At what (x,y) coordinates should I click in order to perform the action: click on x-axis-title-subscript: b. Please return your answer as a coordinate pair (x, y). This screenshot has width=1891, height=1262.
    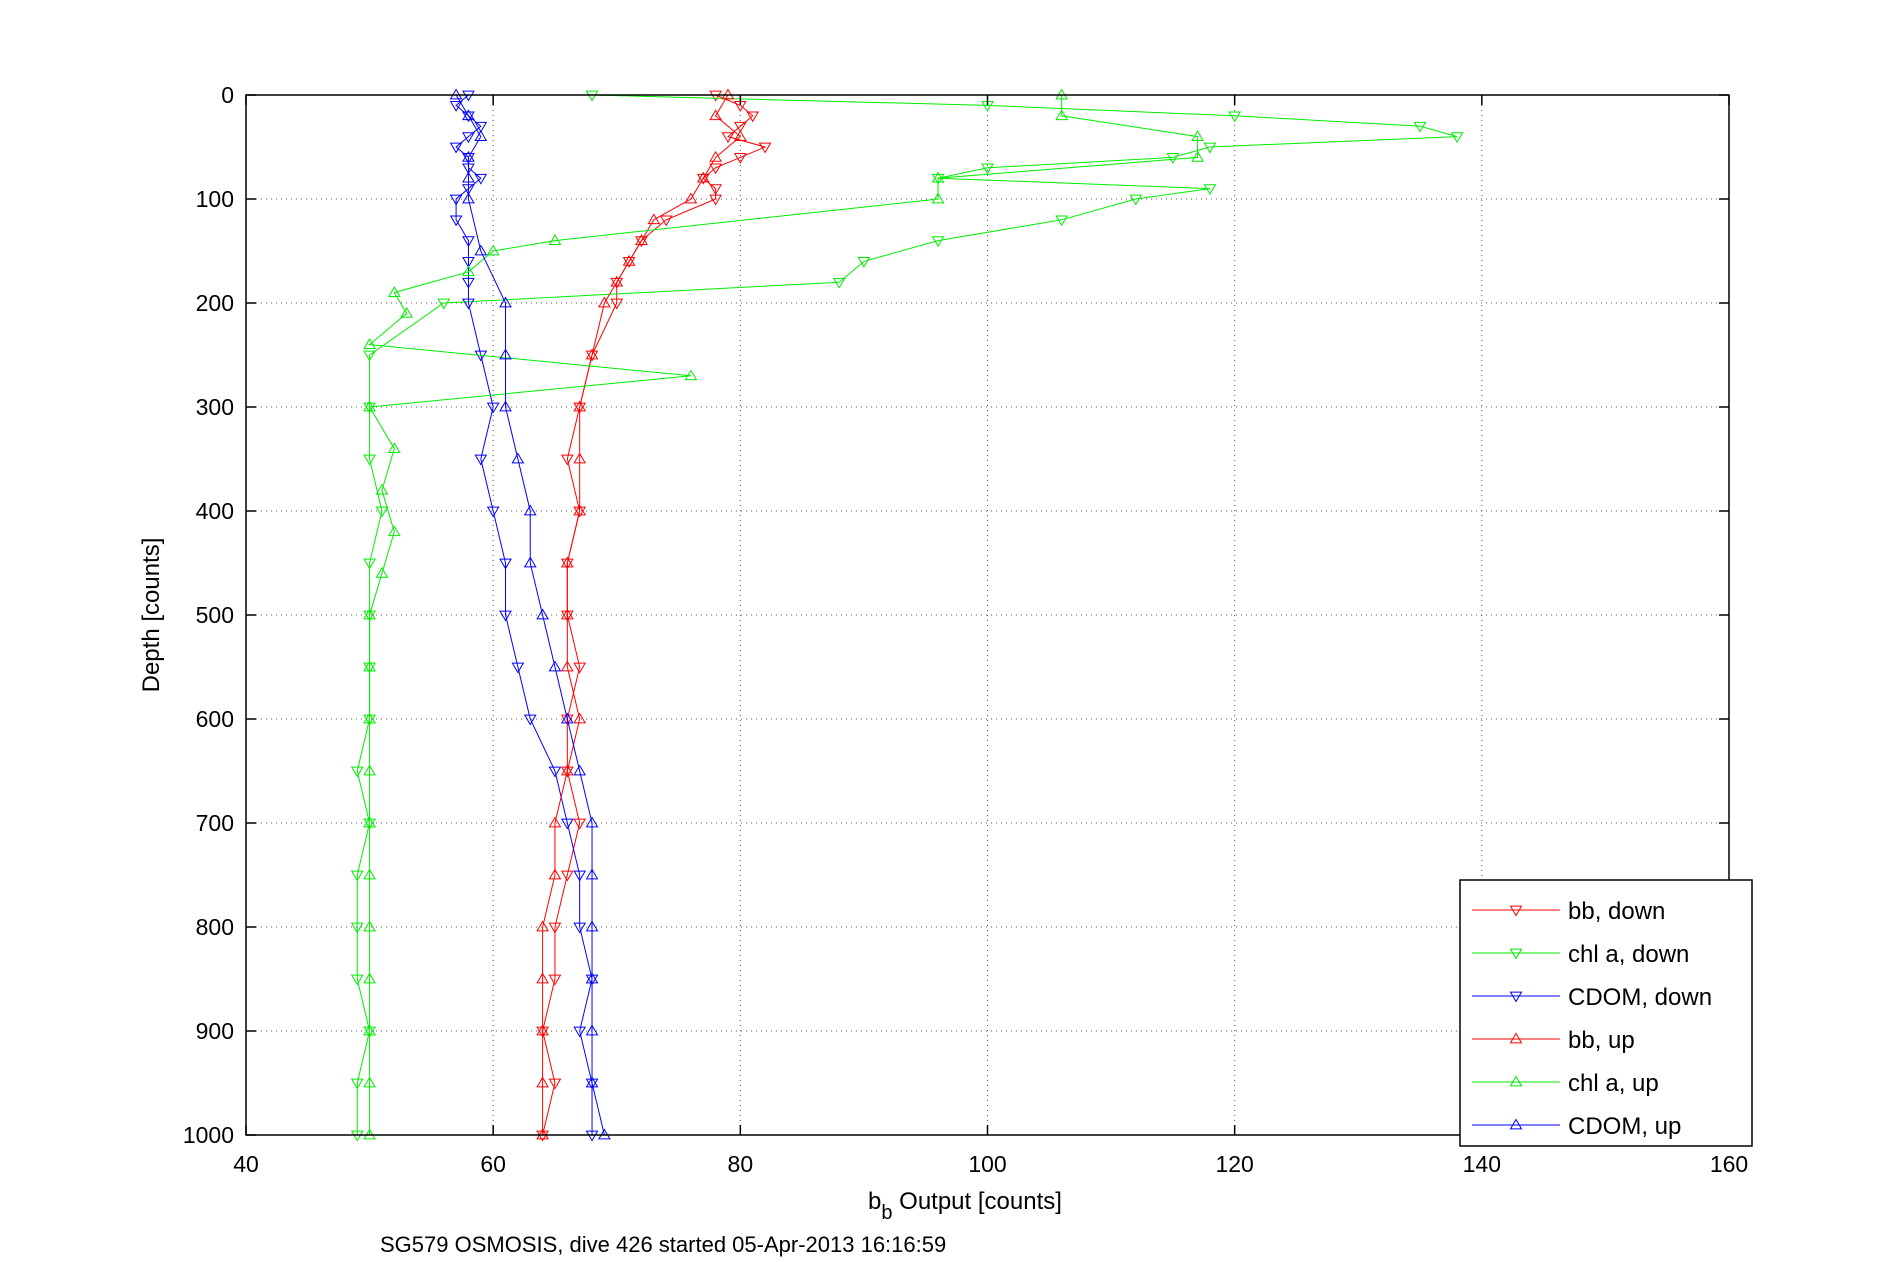
    Looking at the image, I should click on (886, 1213).